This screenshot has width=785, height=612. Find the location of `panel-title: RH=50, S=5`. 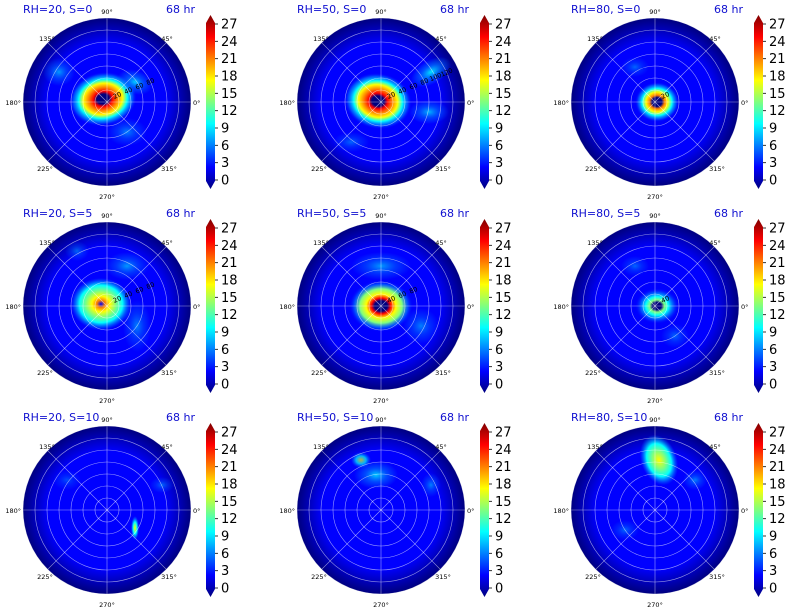

panel-title: RH=50, S=5 is located at coordinates (332, 213).